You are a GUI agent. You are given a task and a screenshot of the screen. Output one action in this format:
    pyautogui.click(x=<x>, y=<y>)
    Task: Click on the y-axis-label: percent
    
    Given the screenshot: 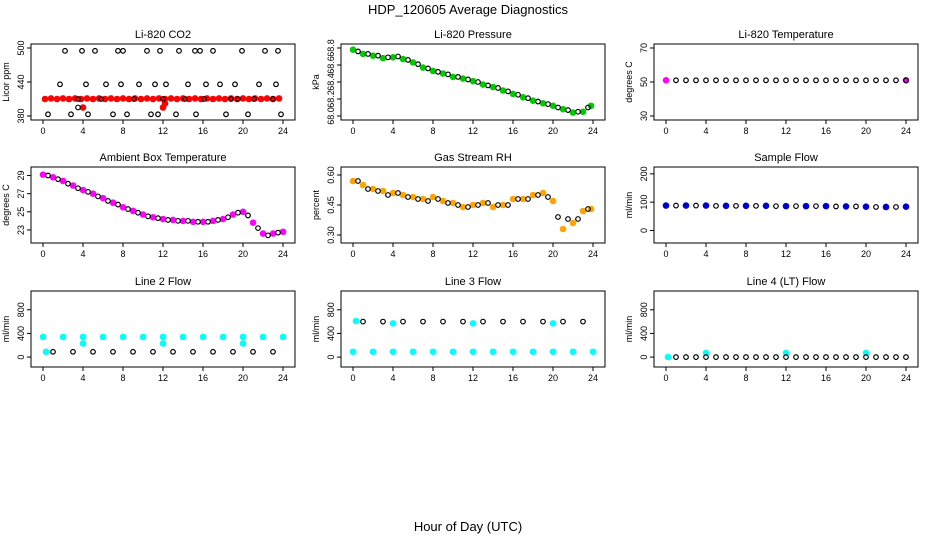 What is the action you would take?
    pyautogui.click(x=316, y=204)
    